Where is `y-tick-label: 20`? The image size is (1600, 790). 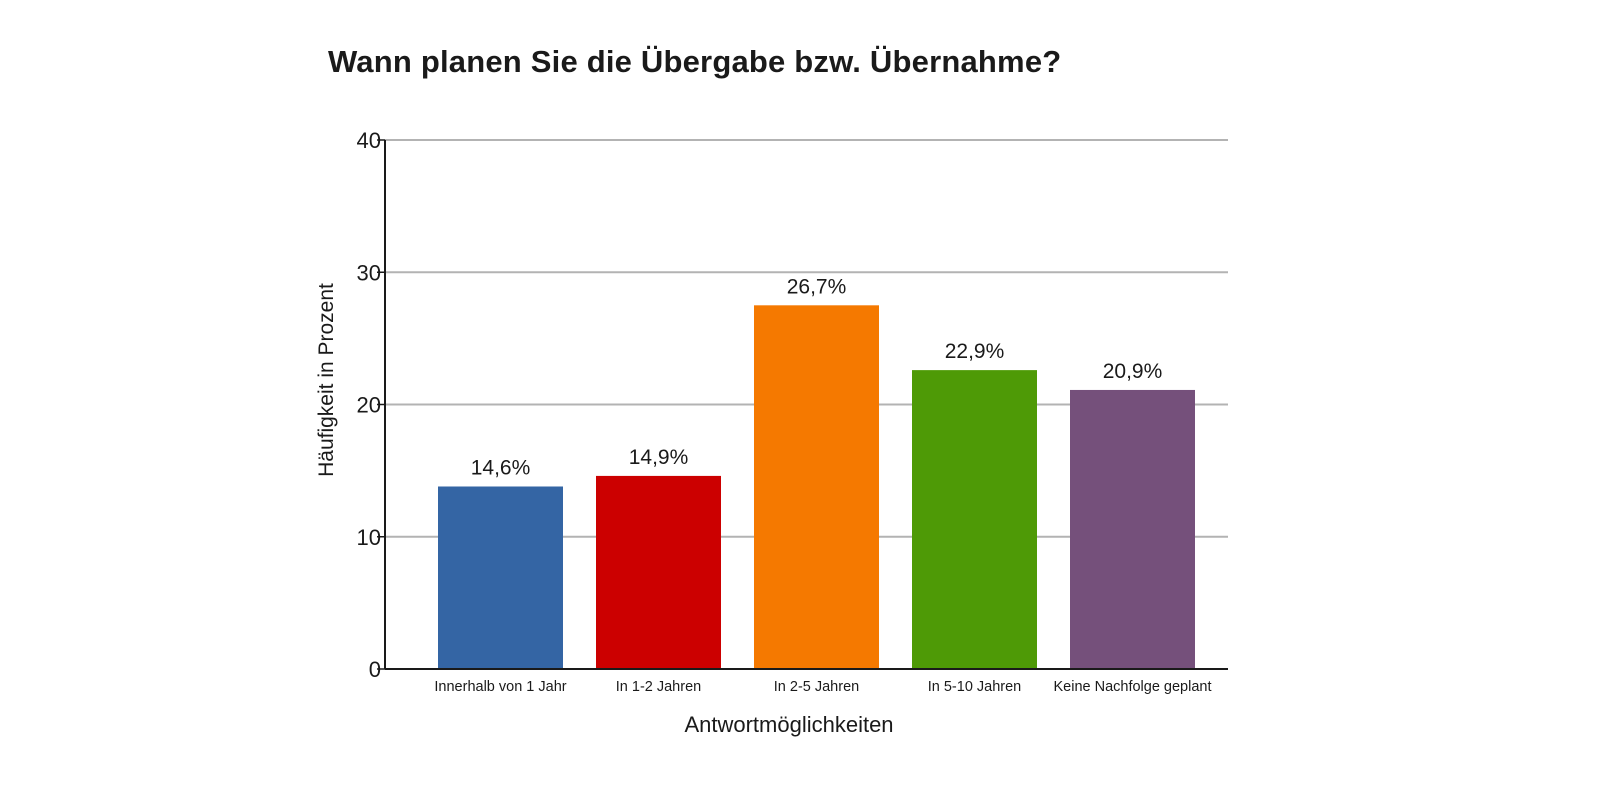
y-tick-label: 20 is located at coordinates (369, 405).